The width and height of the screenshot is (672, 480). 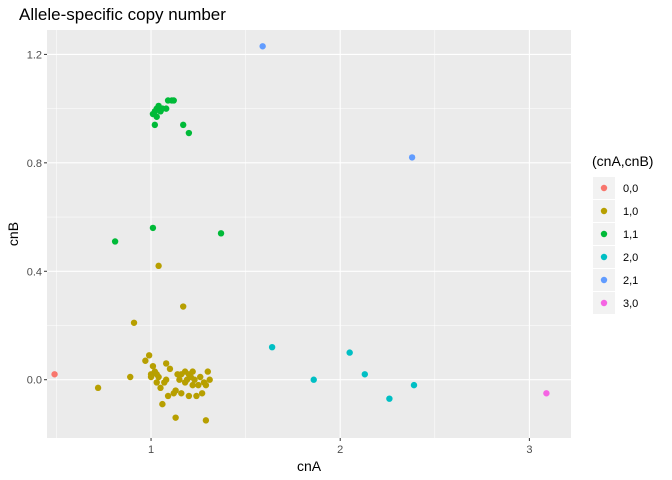 What do you see at coordinates (34, 164) in the screenshot?
I see `y-tick-label: 0.8` at bounding box center [34, 164].